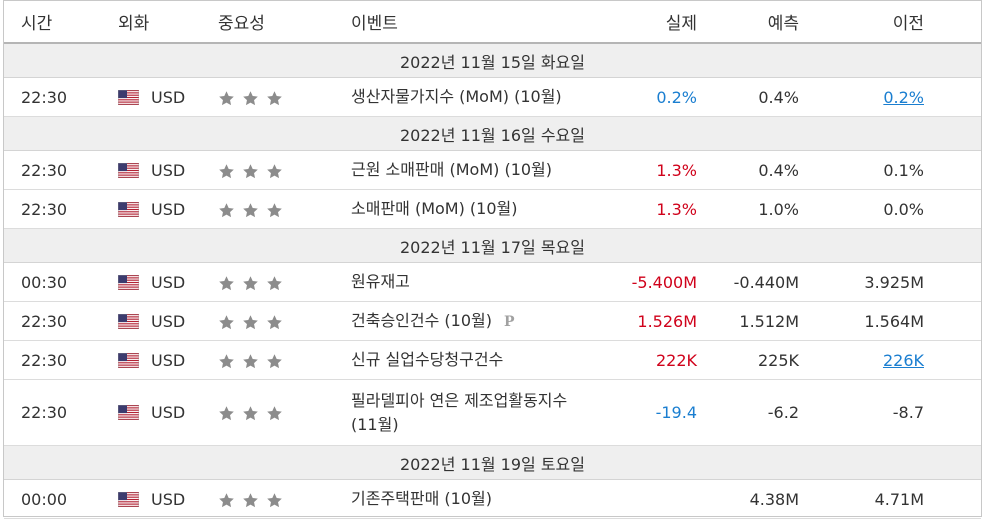 Image resolution: width=985 pixels, height=522 pixels. Describe the element at coordinates (890, 412) in the screenshot. I see `event-previous-cell: -8.7` at that location.